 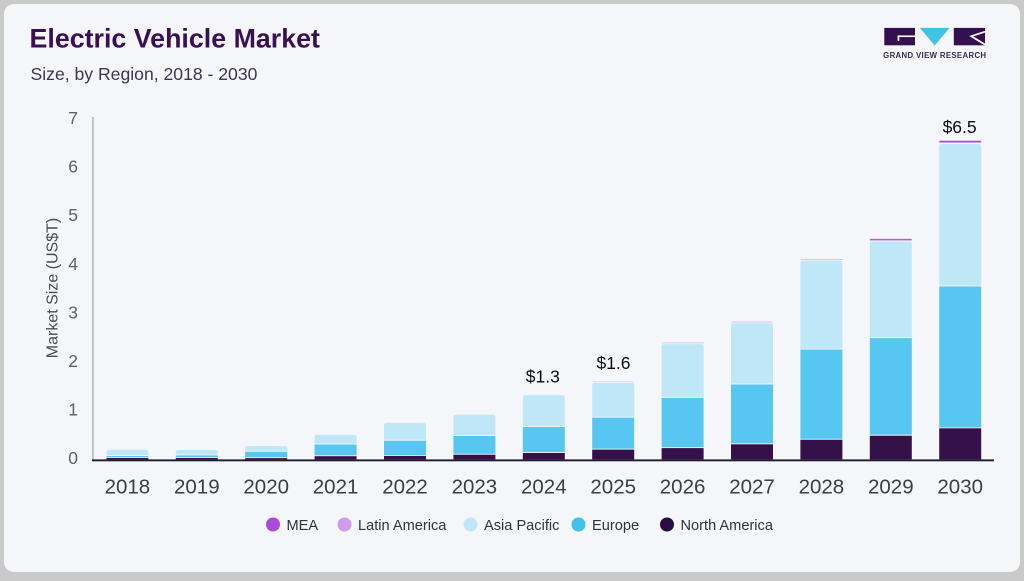 I want to click on svg-text: MEA, so click(x=303, y=526).